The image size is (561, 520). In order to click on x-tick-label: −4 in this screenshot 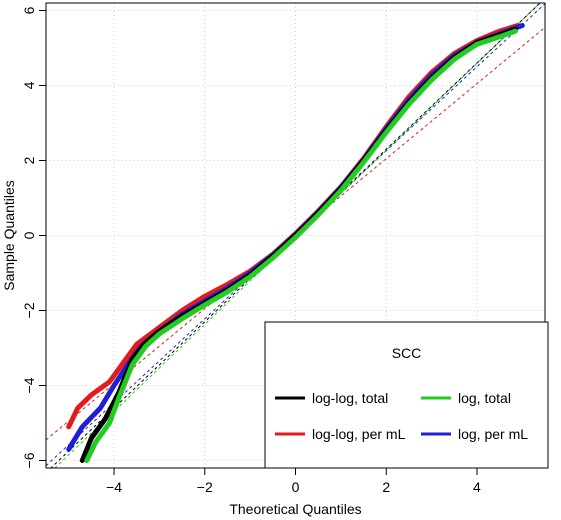, I will do `click(114, 487)`.